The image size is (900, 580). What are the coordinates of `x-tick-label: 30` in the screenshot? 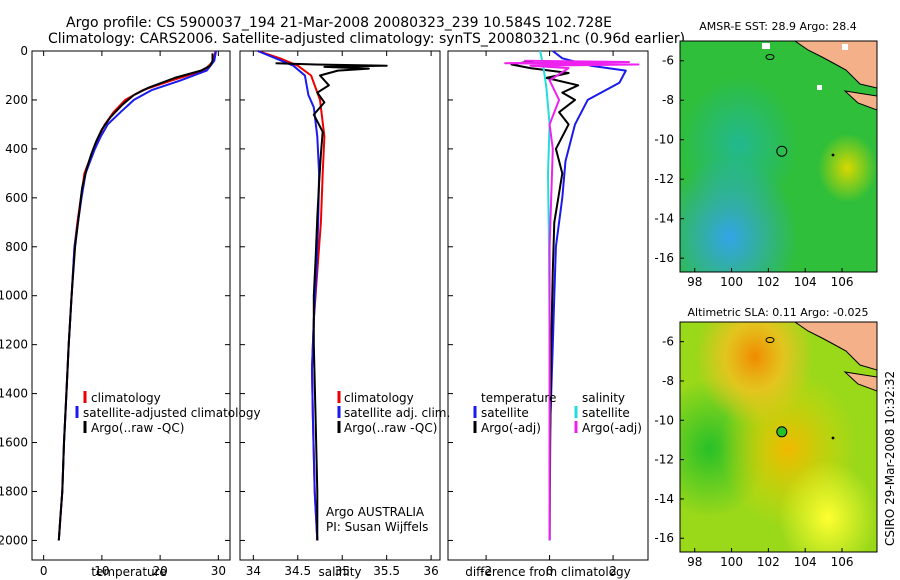 It's located at (218, 571).